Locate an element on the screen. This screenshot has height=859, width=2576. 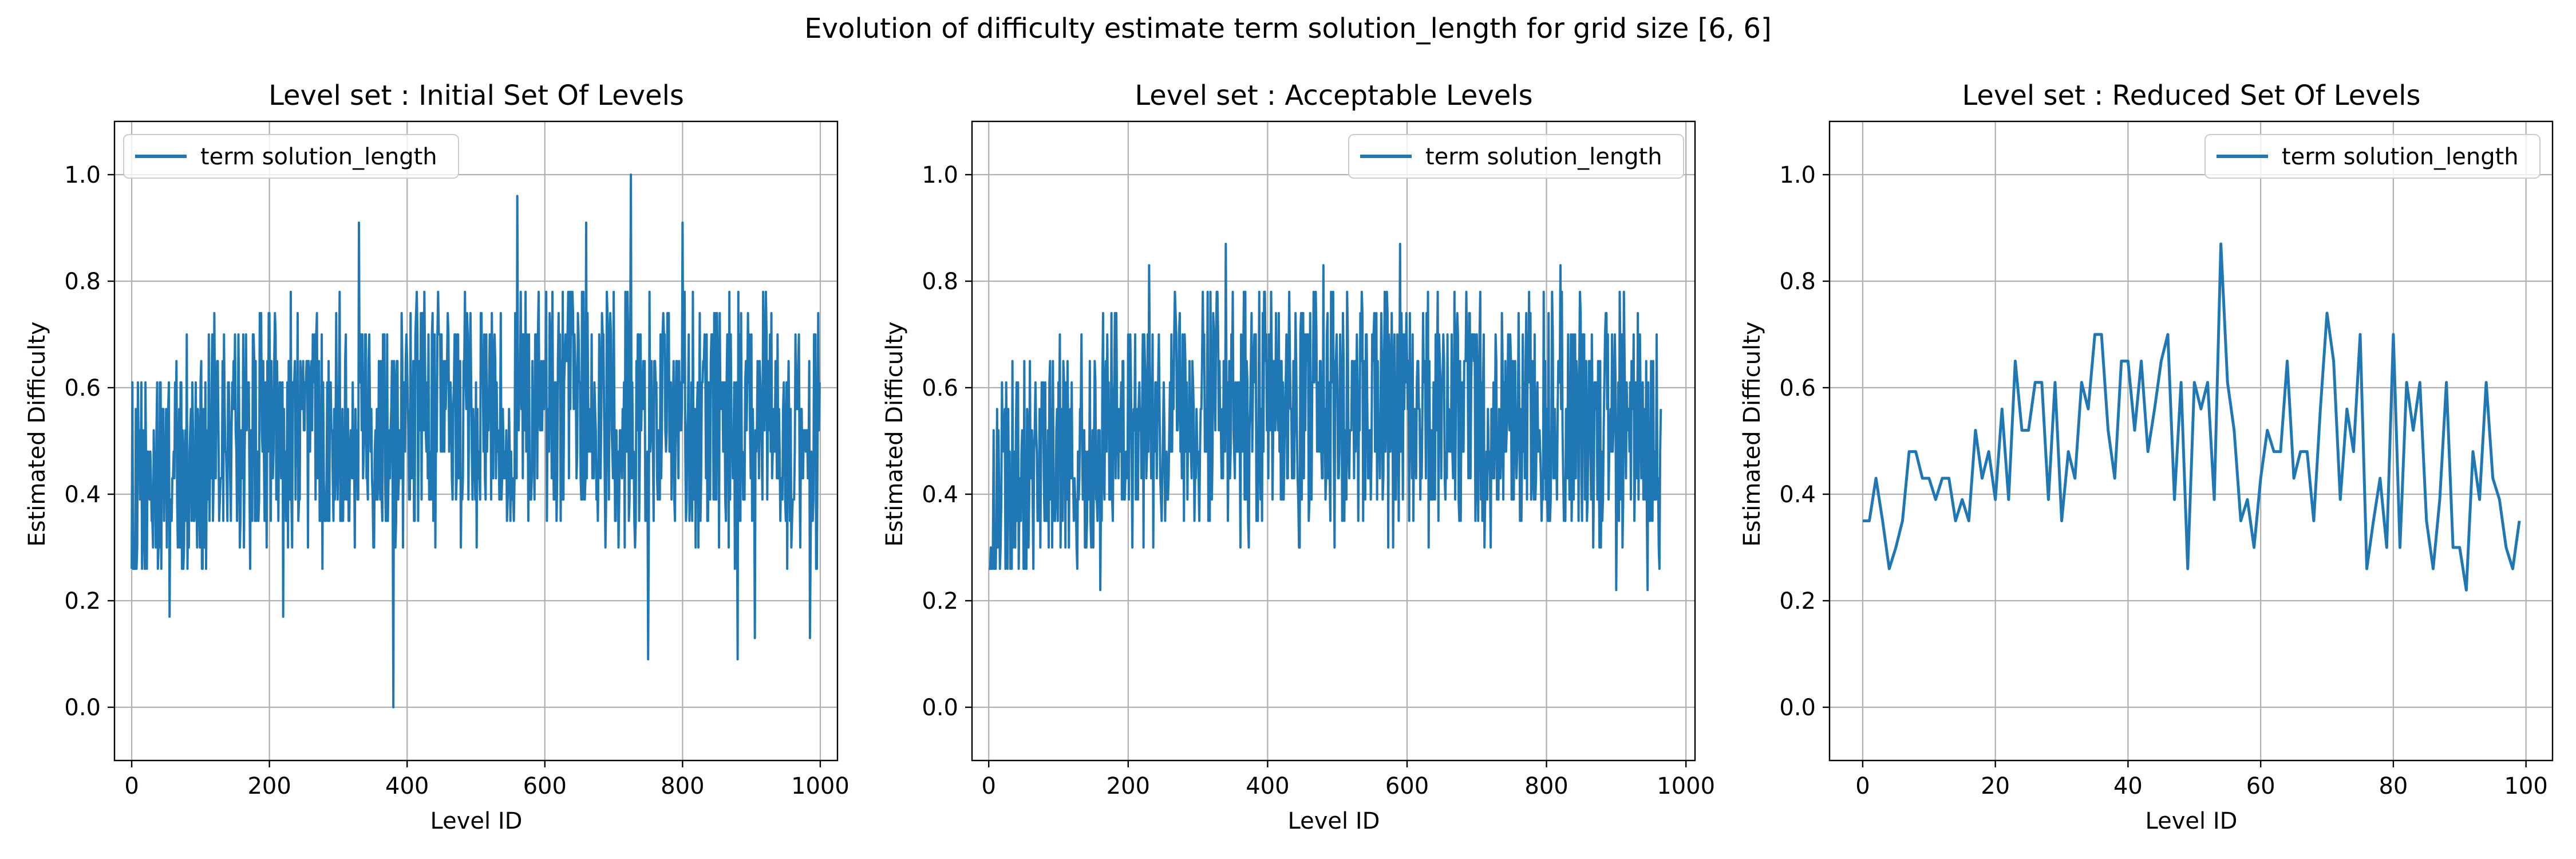
subplot-title: Level set : Acceptable Levels is located at coordinates (1333, 96).